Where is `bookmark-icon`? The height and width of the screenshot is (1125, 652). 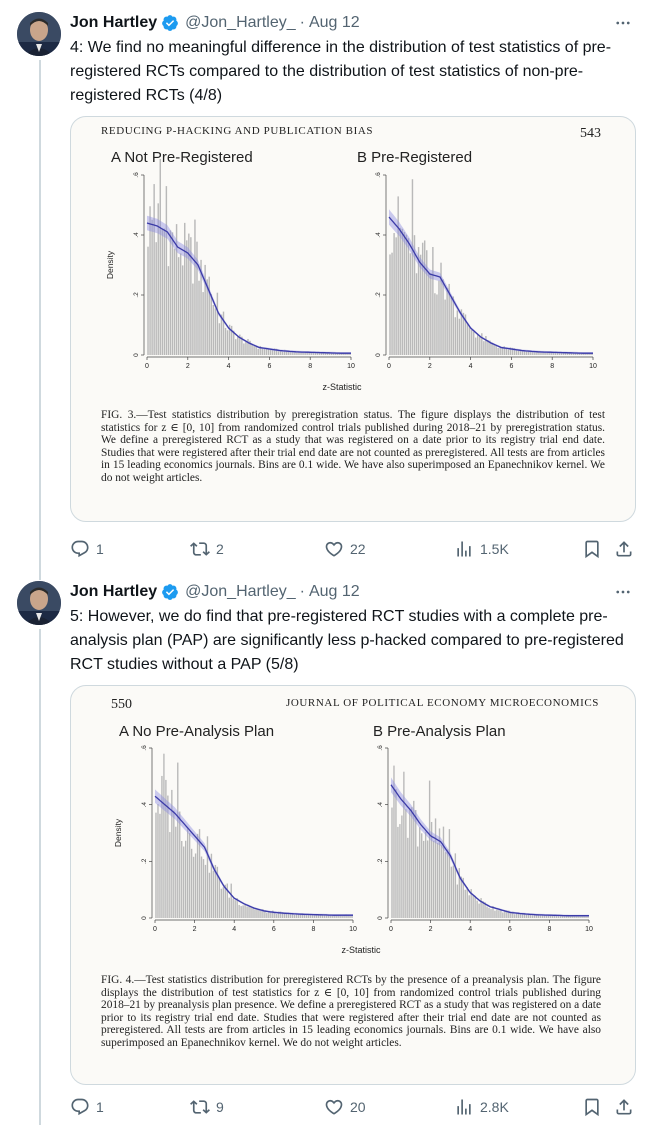
bookmark-icon is located at coordinates (592, 1107).